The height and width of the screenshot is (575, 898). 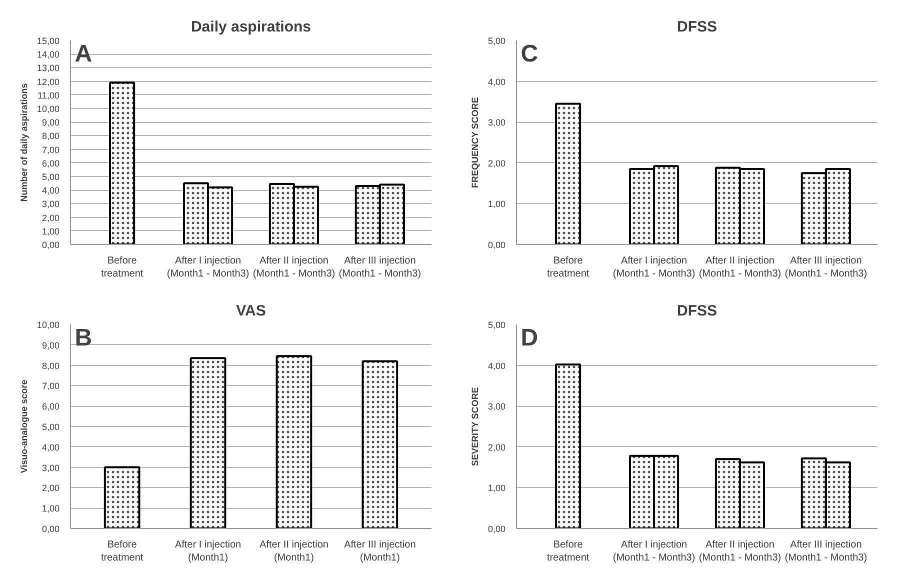 What do you see at coordinates (294, 552) in the screenshot?
I see `x-tick-label: After II injection (Month1)` at bounding box center [294, 552].